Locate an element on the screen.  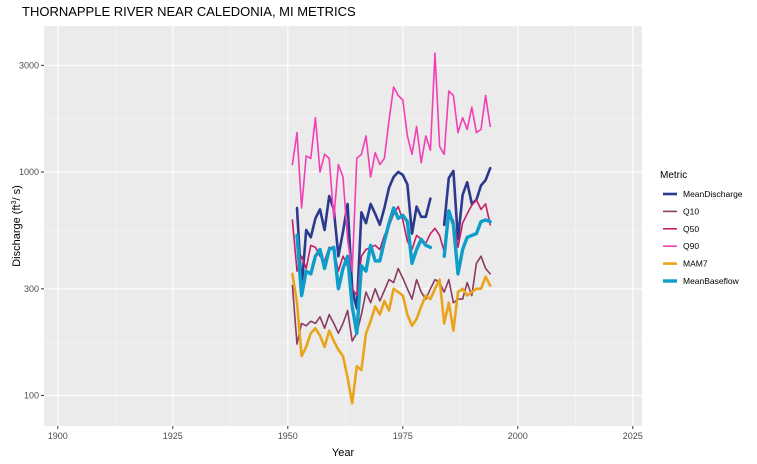
legend-label-mam7: MAM7 is located at coordinates (695, 264).